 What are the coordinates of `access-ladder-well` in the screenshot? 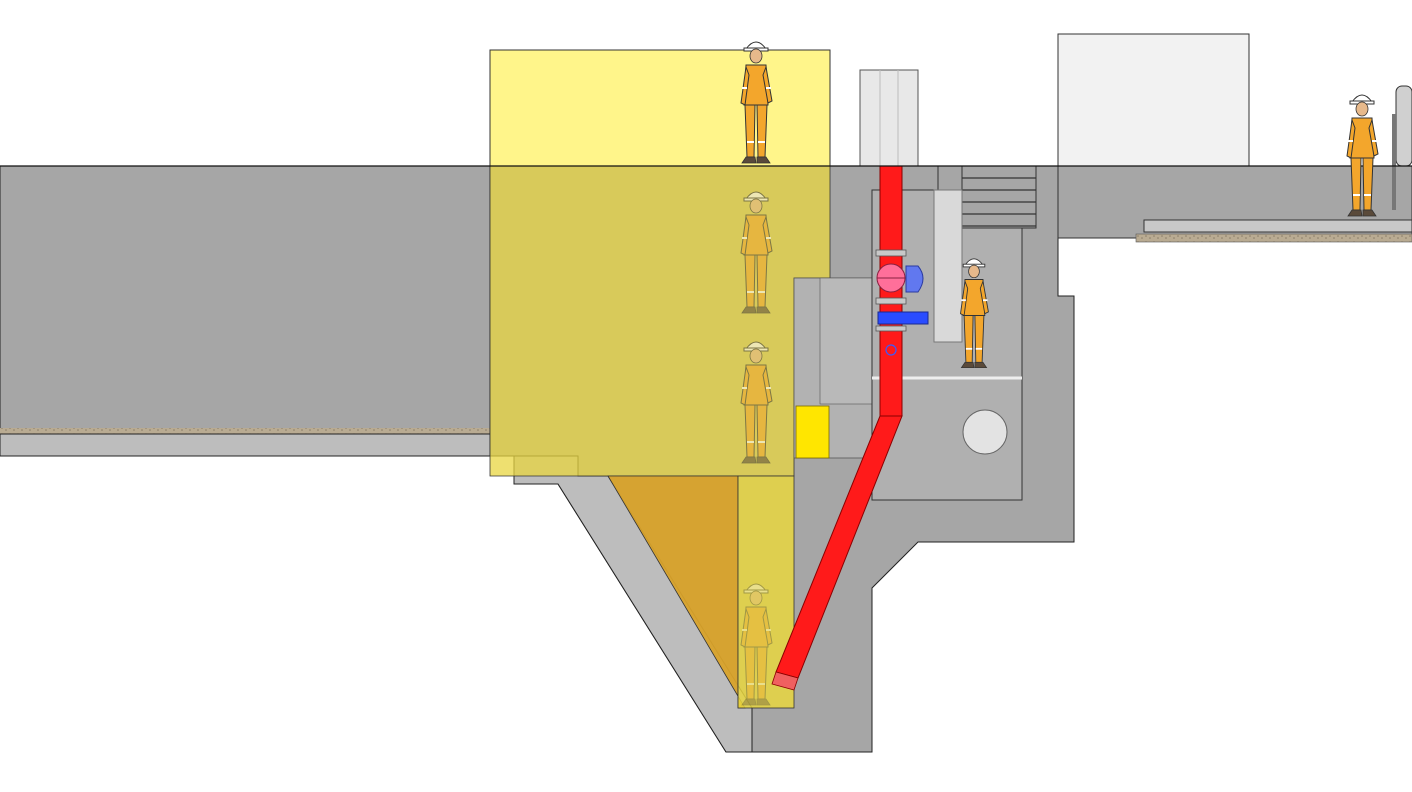 It's located at (999, 197).